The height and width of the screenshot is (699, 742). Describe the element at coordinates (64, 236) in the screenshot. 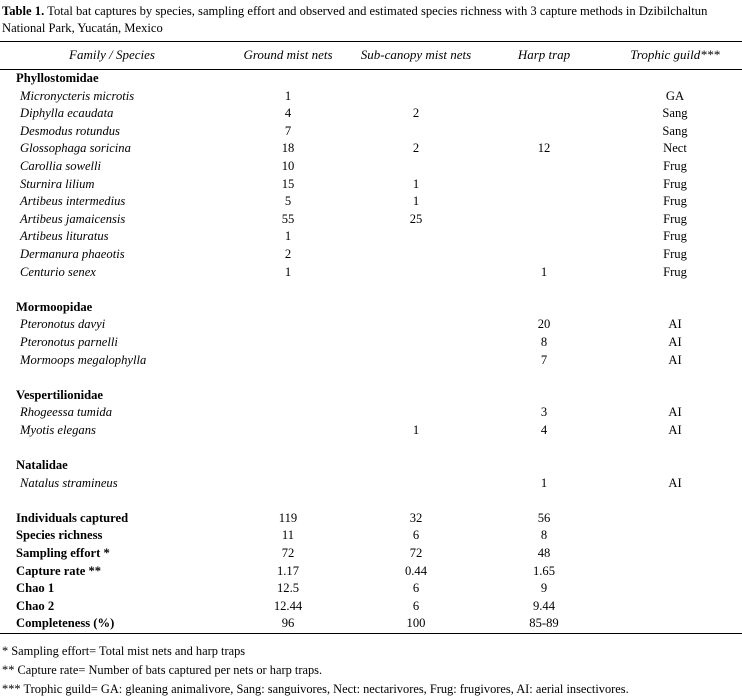

I see `species-name-cell: Artibeus lituratus` at that location.